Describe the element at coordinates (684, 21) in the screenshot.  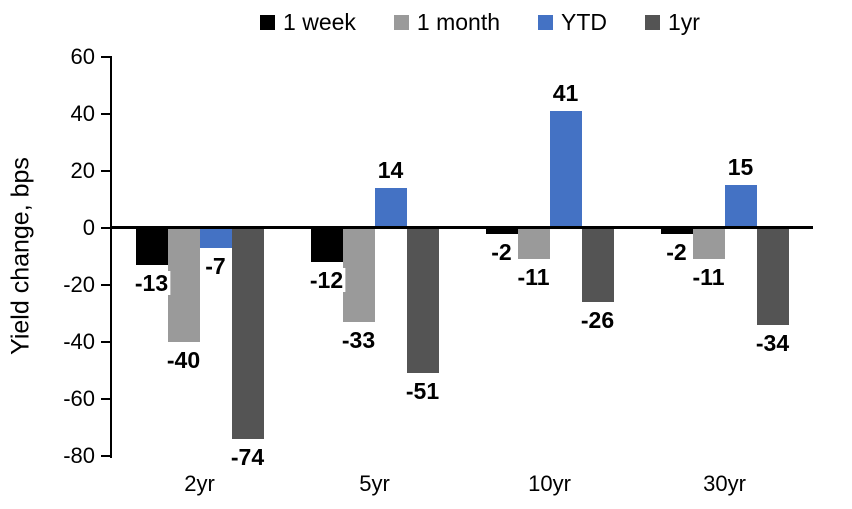
I see `legend-label: 1yr` at that location.